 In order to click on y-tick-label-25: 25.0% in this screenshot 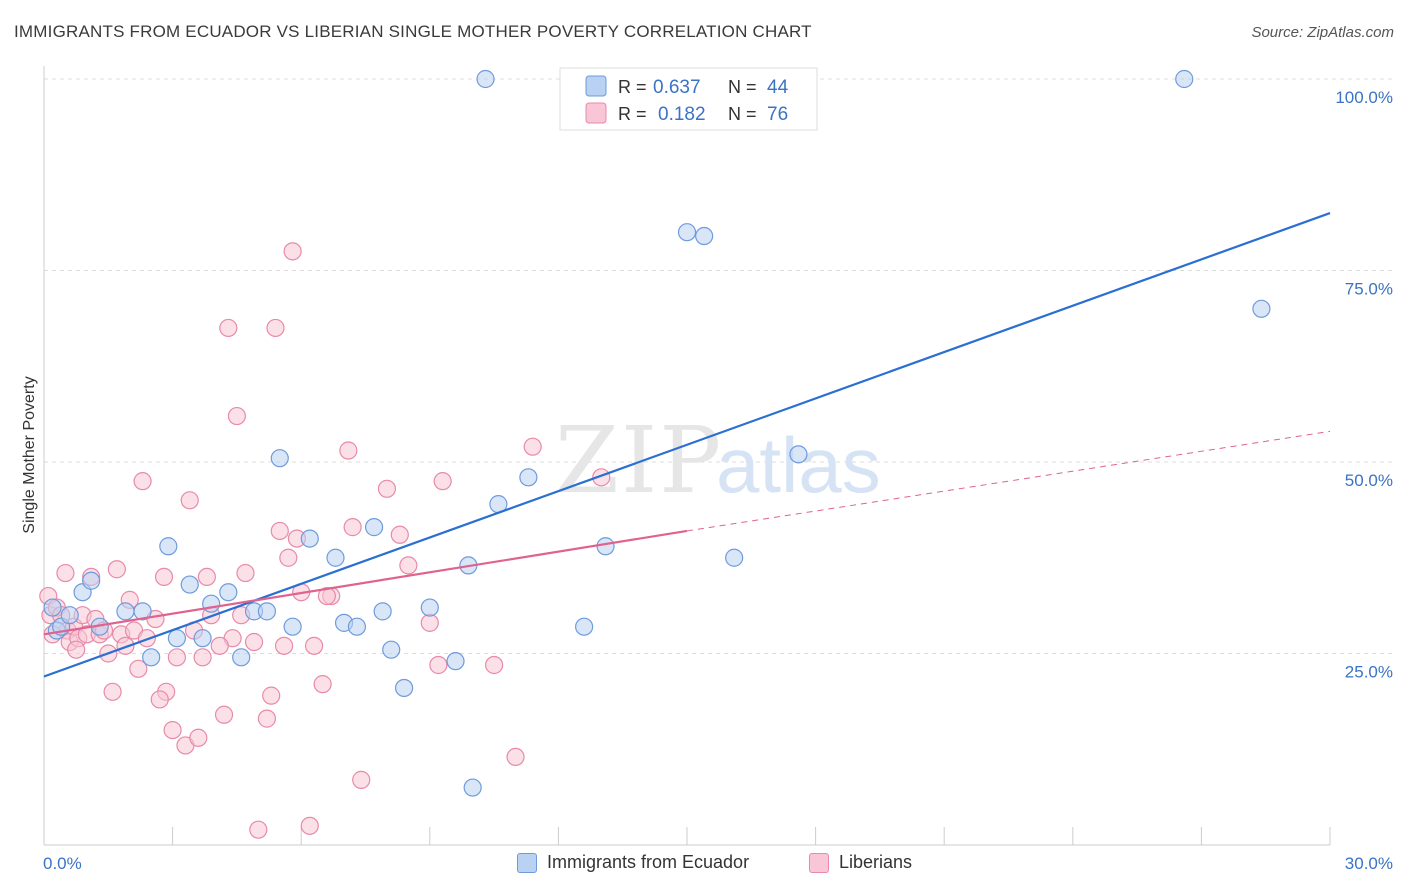, I will do `click(1369, 672)`.